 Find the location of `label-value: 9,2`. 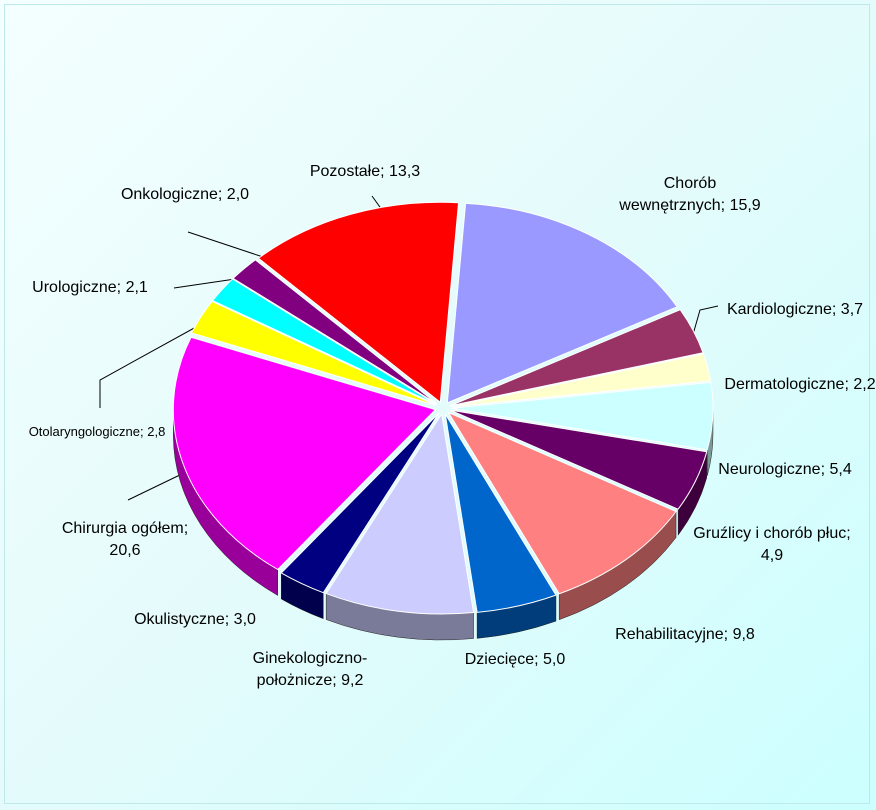

label-value: 9,2 is located at coordinates (352, 680).